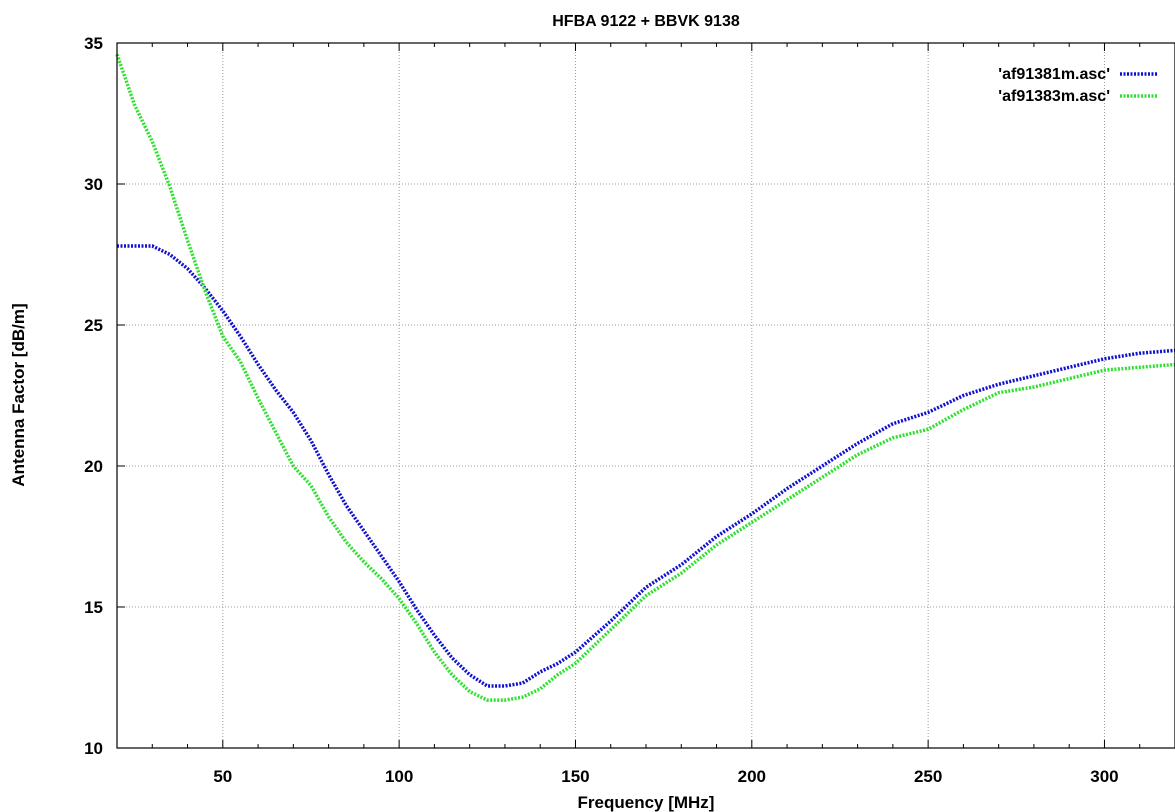 This screenshot has height=812, width=1175. What do you see at coordinates (18, 394) in the screenshot?
I see `y-axis-label: Antenna Factor [dB/m]` at bounding box center [18, 394].